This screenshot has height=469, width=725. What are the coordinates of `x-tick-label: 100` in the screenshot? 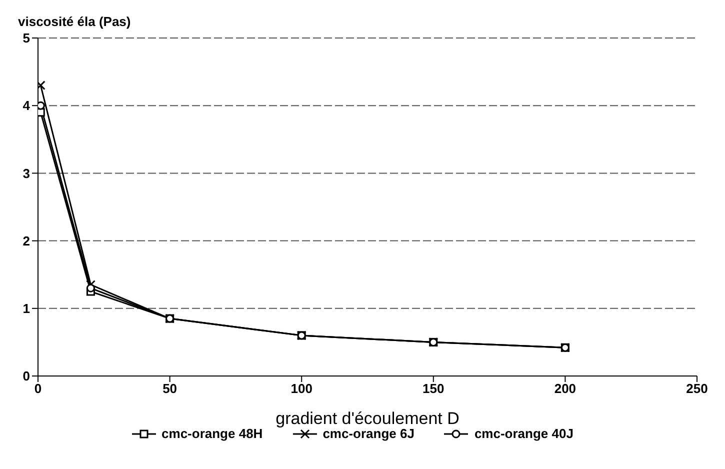 It's located at (301, 388).